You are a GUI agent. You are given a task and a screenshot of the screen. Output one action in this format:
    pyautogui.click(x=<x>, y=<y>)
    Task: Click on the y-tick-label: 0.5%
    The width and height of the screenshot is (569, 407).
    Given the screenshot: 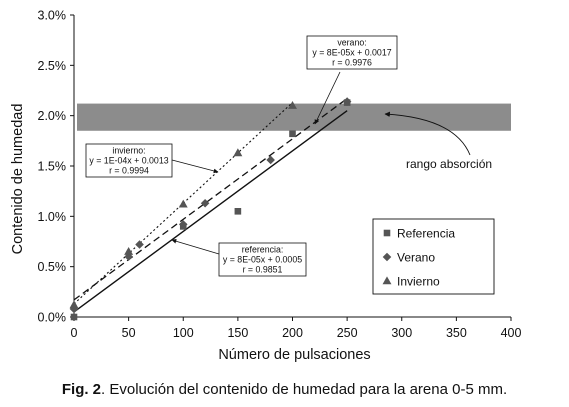 What is the action you would take?
    pyautogui.click(x=52, y=267)
    